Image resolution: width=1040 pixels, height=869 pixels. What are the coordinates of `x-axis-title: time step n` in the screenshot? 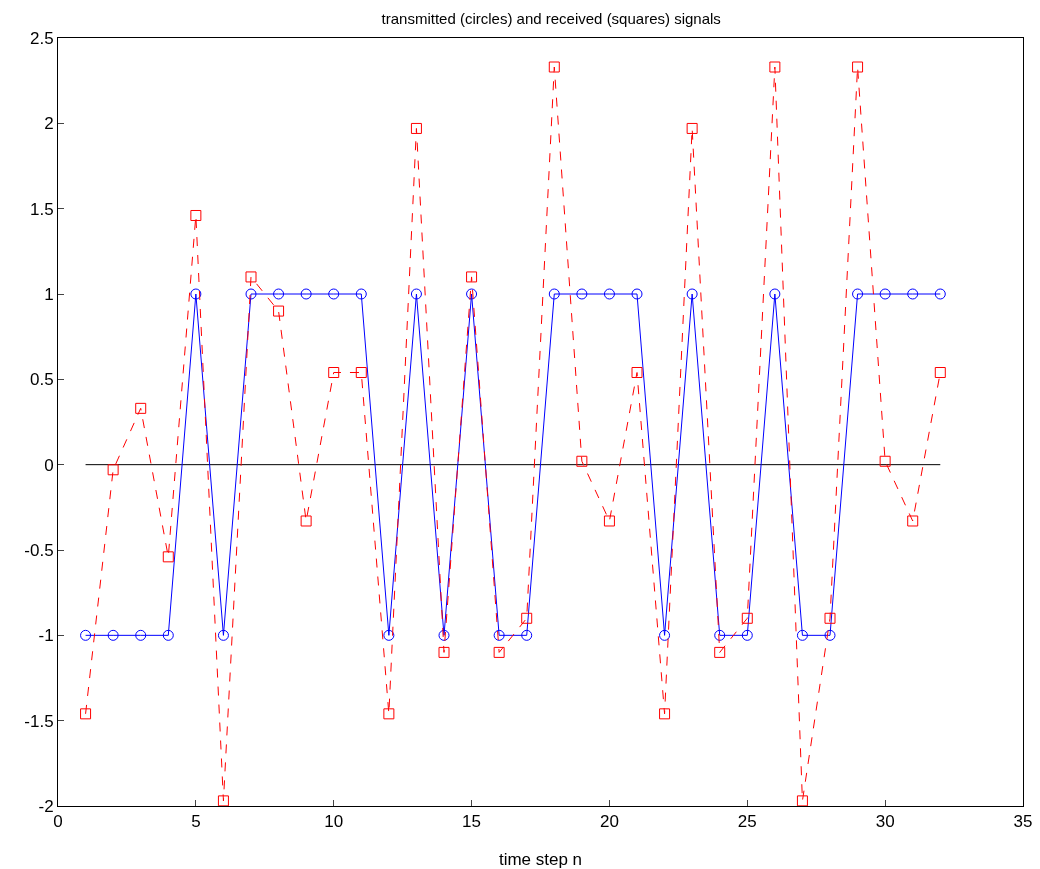 It's located at (540, 859).